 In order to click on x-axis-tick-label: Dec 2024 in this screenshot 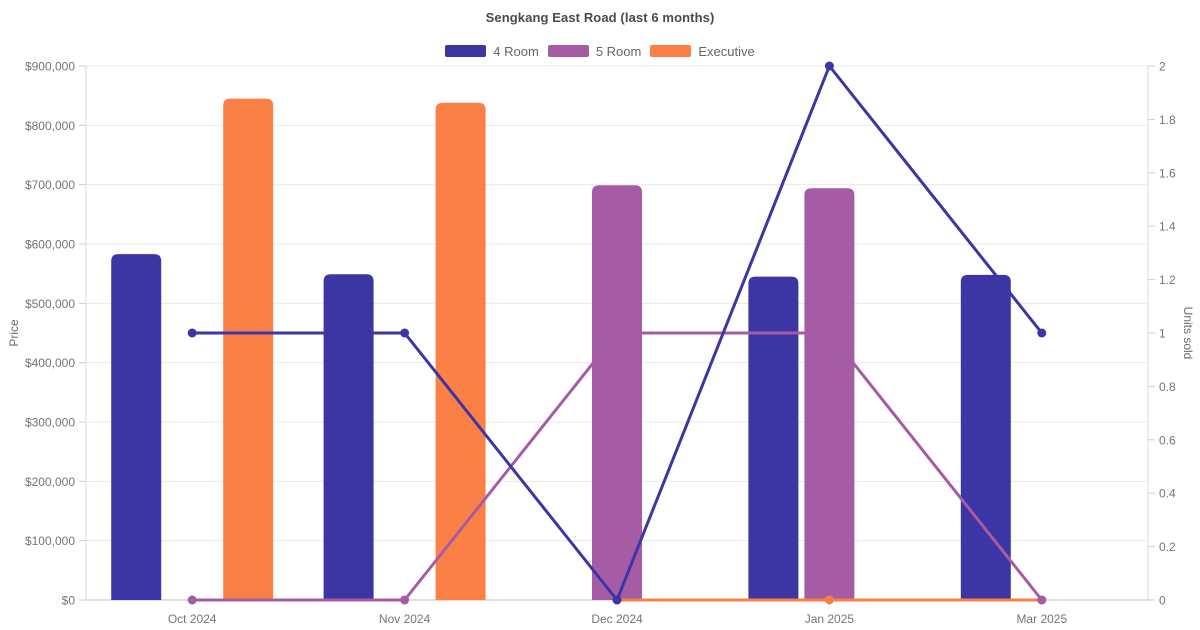, I will do `click(617, 619)`.